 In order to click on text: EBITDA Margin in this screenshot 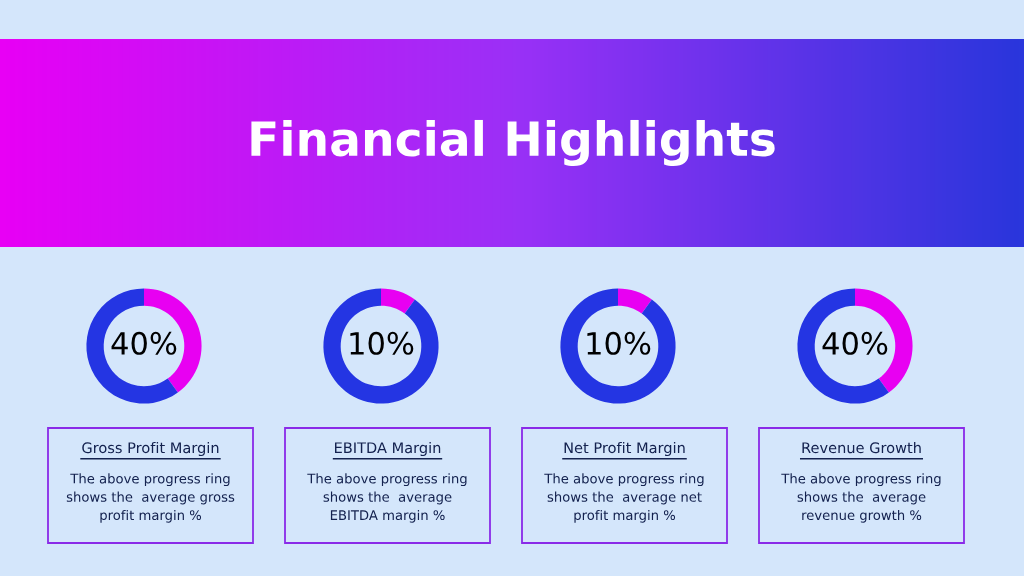, I will do `click(388, 449)`.